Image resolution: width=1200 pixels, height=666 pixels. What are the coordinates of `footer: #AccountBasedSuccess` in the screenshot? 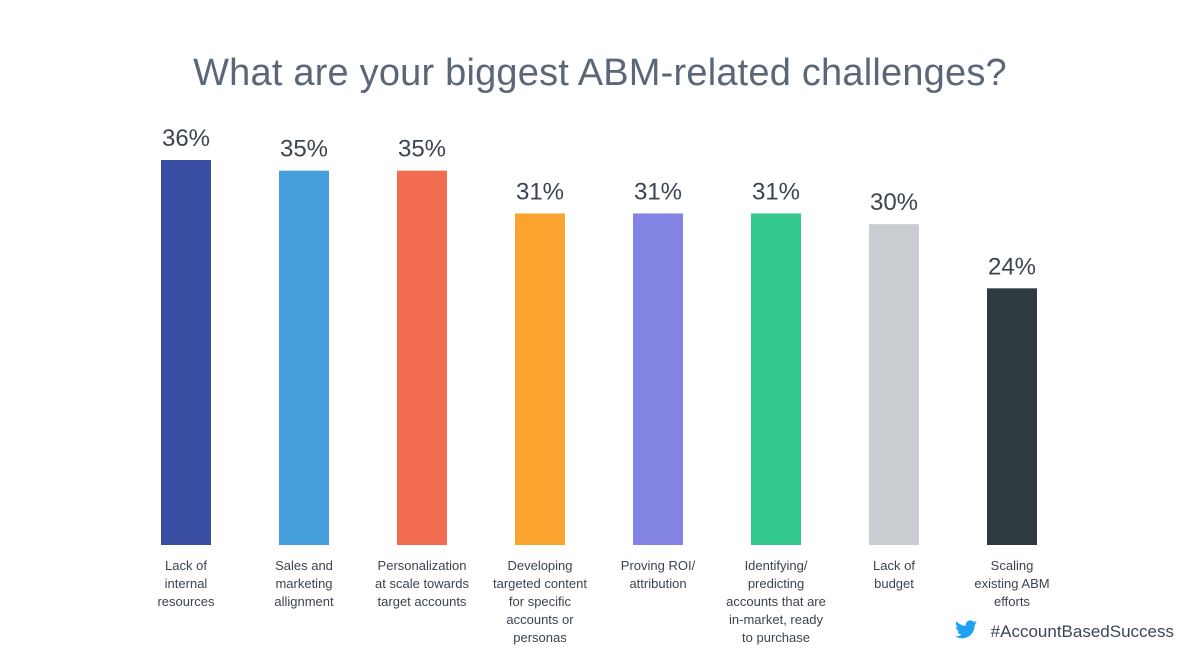 It's located at (1064, 632).